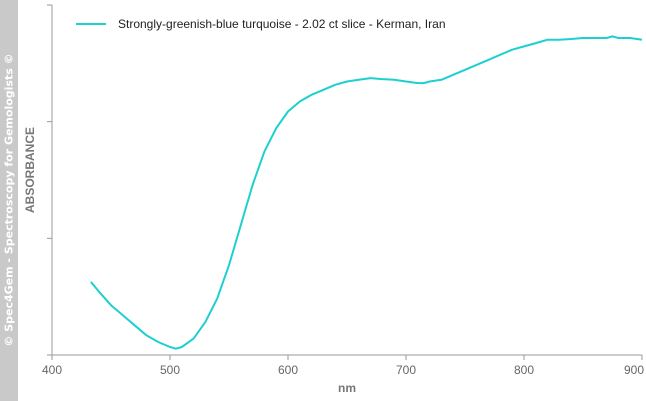 The image size is (646, 401). What do you see at coordinates (524, 370) in the screenshot?
I see `x-tick-label: 800` at bounding box center [524, 370].